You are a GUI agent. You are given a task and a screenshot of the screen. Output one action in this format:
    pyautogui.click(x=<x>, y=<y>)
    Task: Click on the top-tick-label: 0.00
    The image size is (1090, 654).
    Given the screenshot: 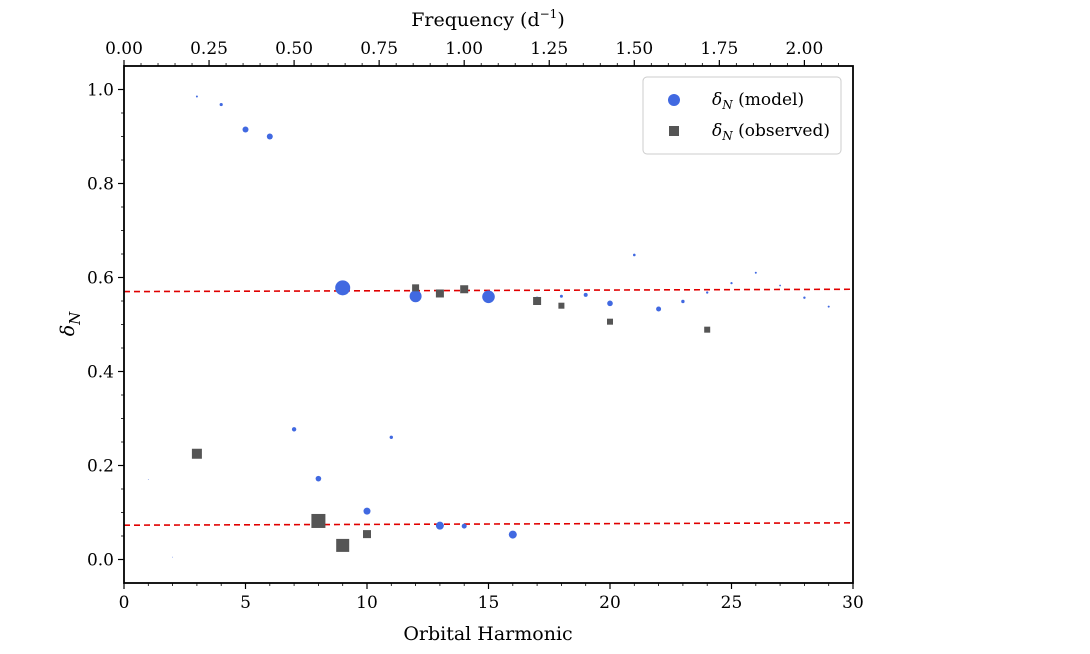 What is the action you would take?
    pyautogui.click(x=124, y=49)
    